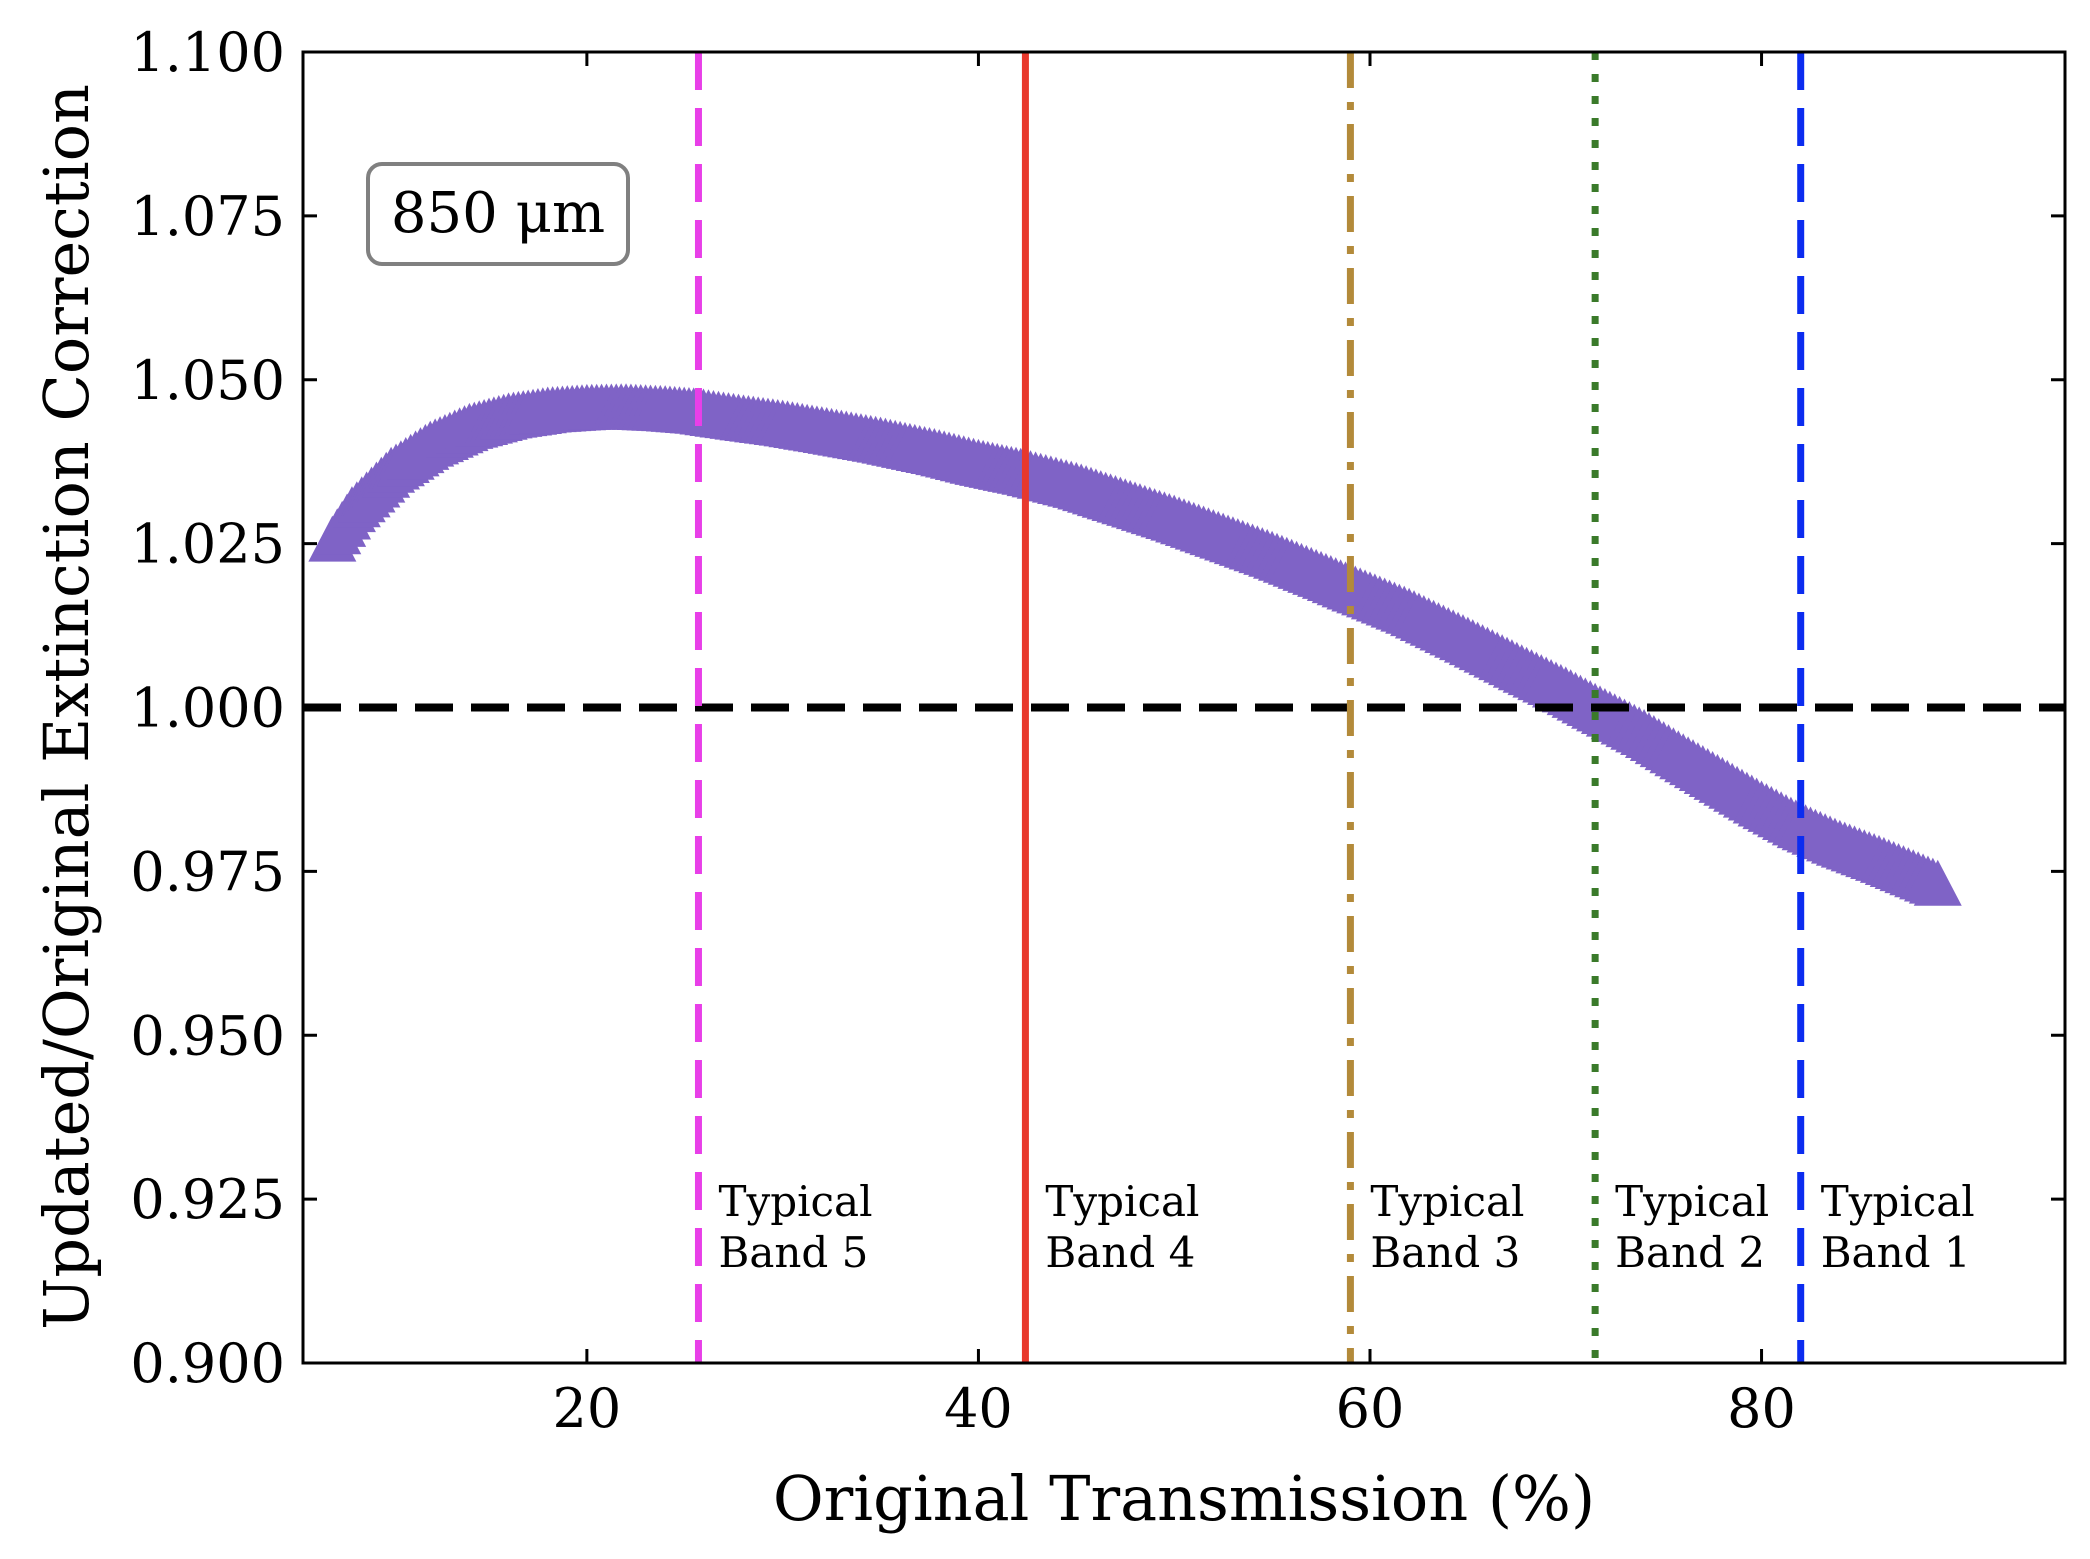 The image size is (2090, 1559). What do you see at coordinates (793, 1252) in the screenshot?
I see `band-label-line2: Band 5` at bounding box center [793, 1252].